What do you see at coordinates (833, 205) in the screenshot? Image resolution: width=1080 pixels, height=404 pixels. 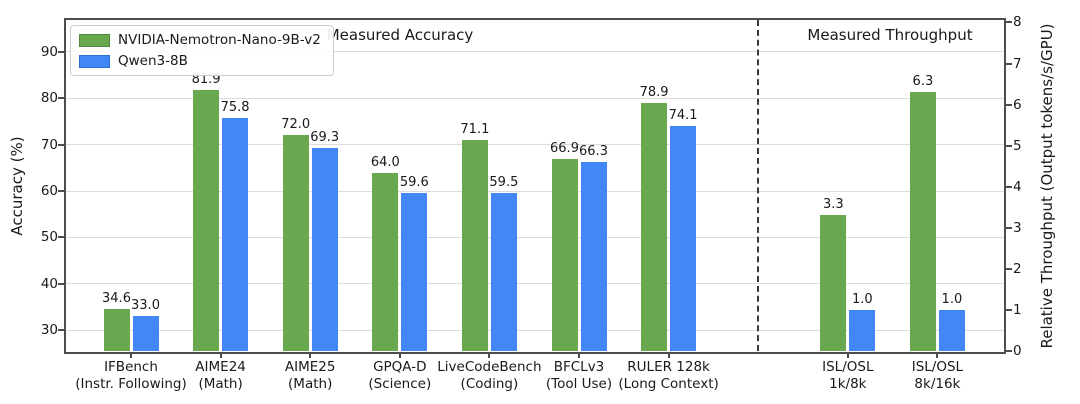 I see `bar-value-label: 3.3` at bounding box center [833, 205].